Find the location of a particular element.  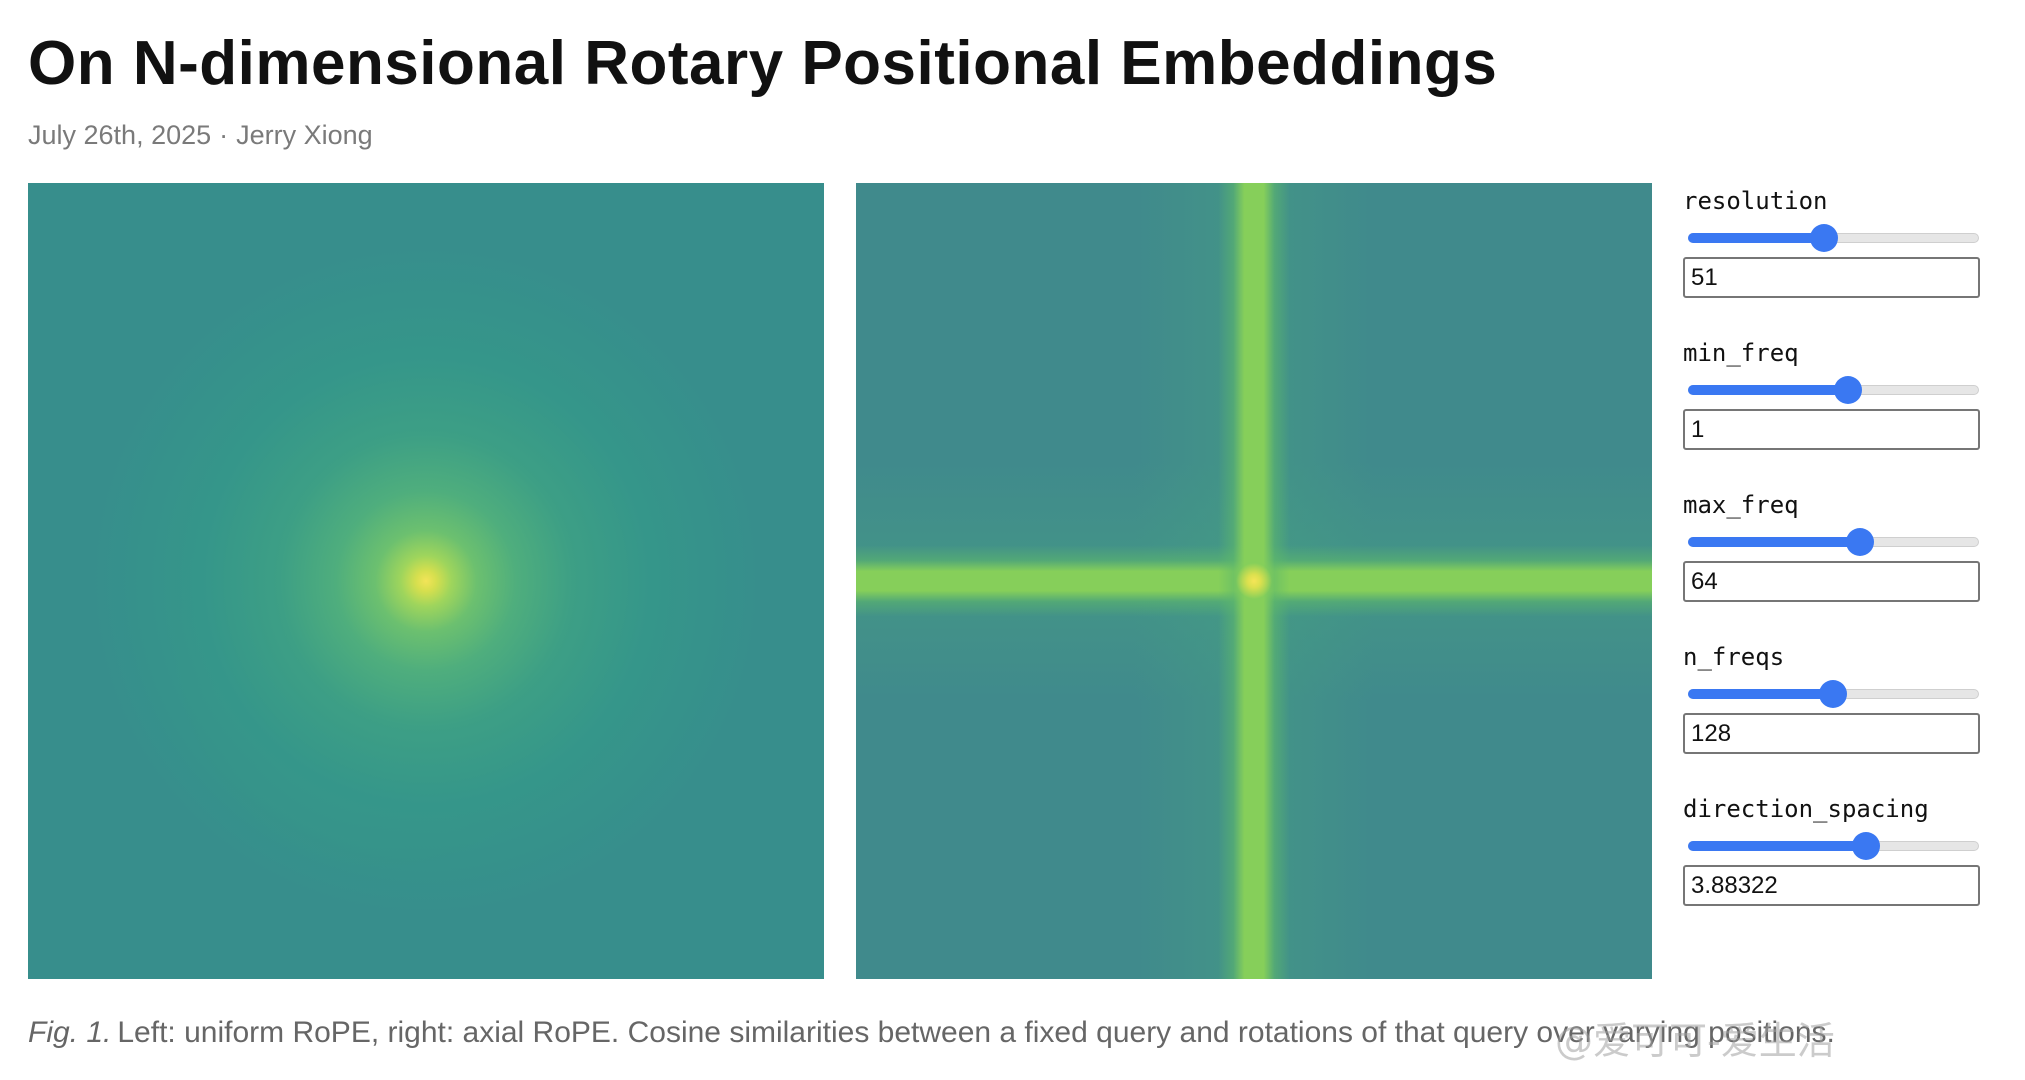

control: direction_spacing 3.88322 is located at coordinates (1833, 869).